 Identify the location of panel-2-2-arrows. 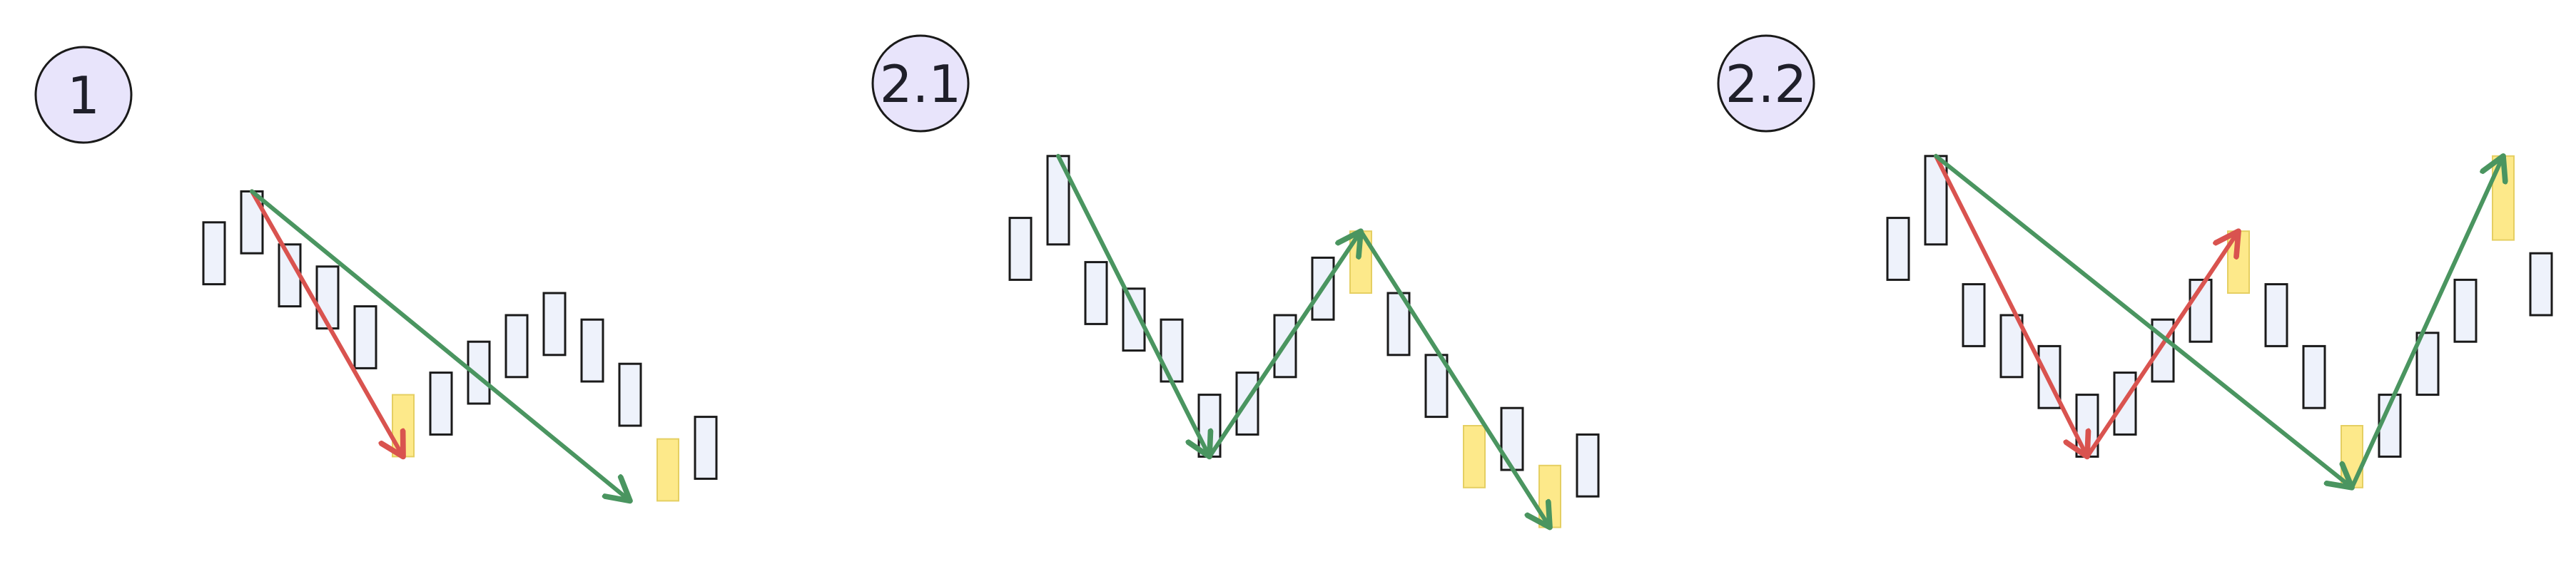
(2218, 321).